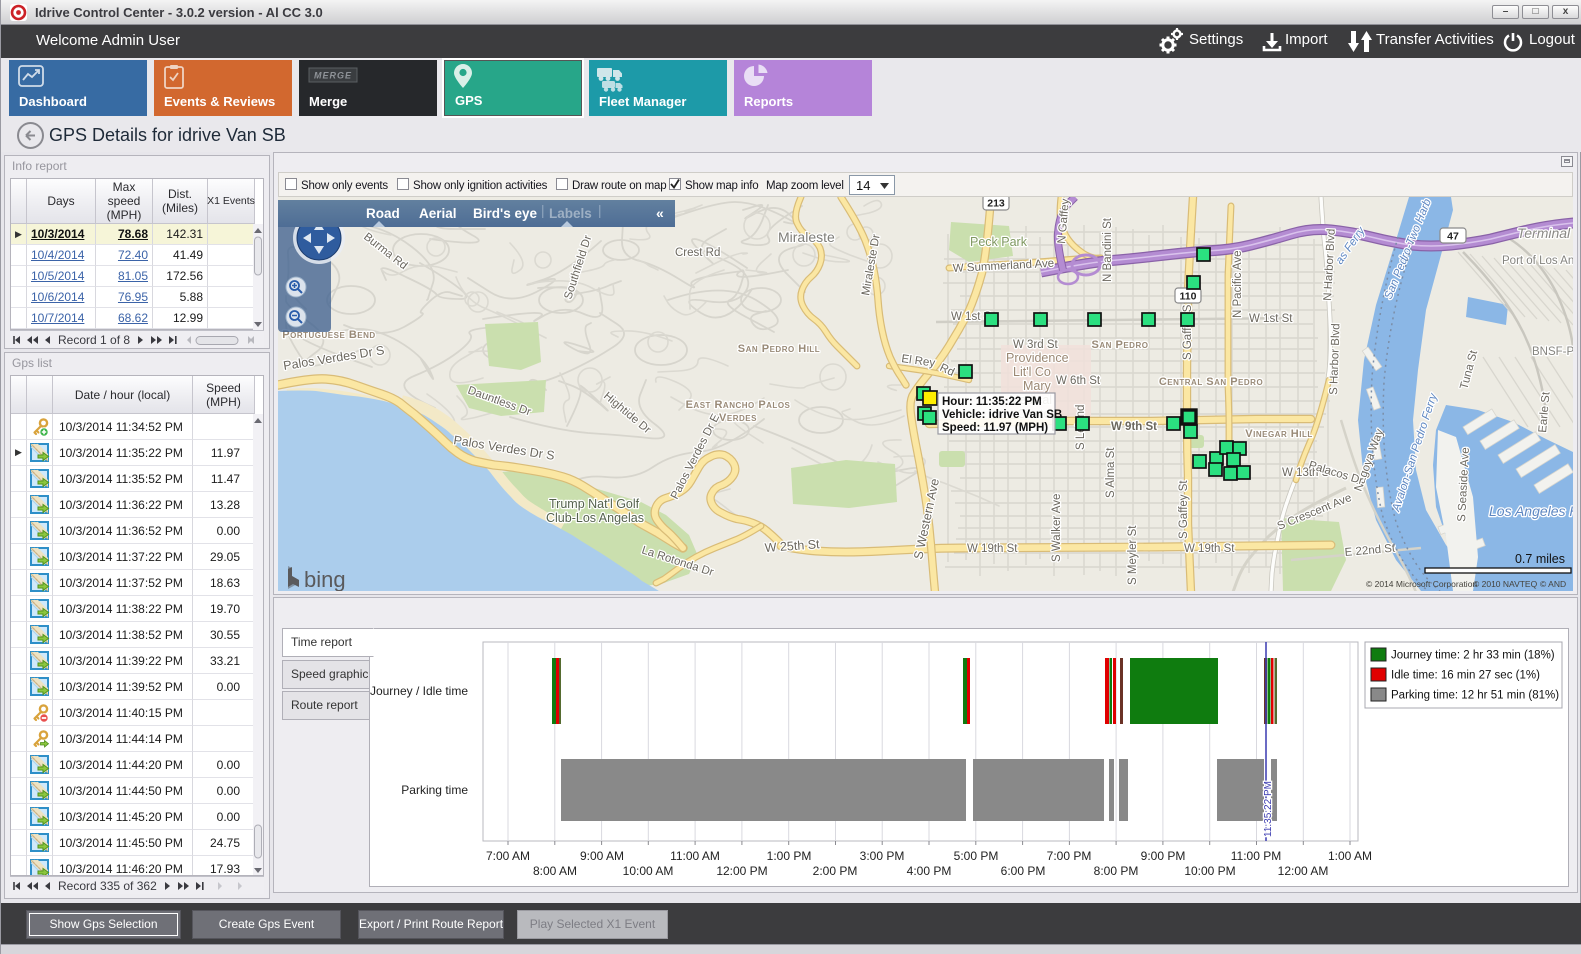  What do you see at coordinates (325, 579) in the screenshot?
I see `svg-text: bing` at bounding box center [325, 579].